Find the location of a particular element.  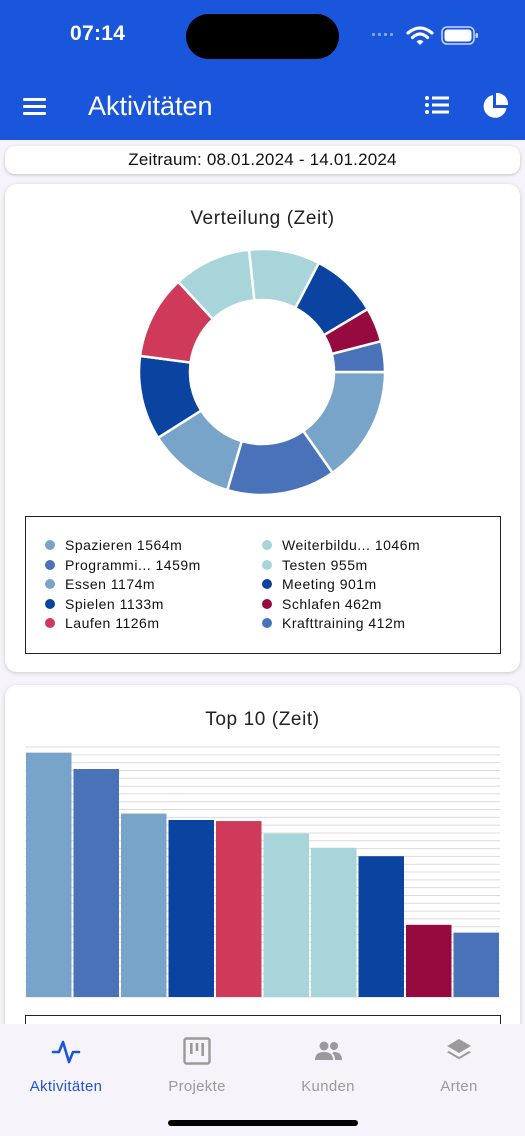

wifi-icon is located at coordinates (420, 35).